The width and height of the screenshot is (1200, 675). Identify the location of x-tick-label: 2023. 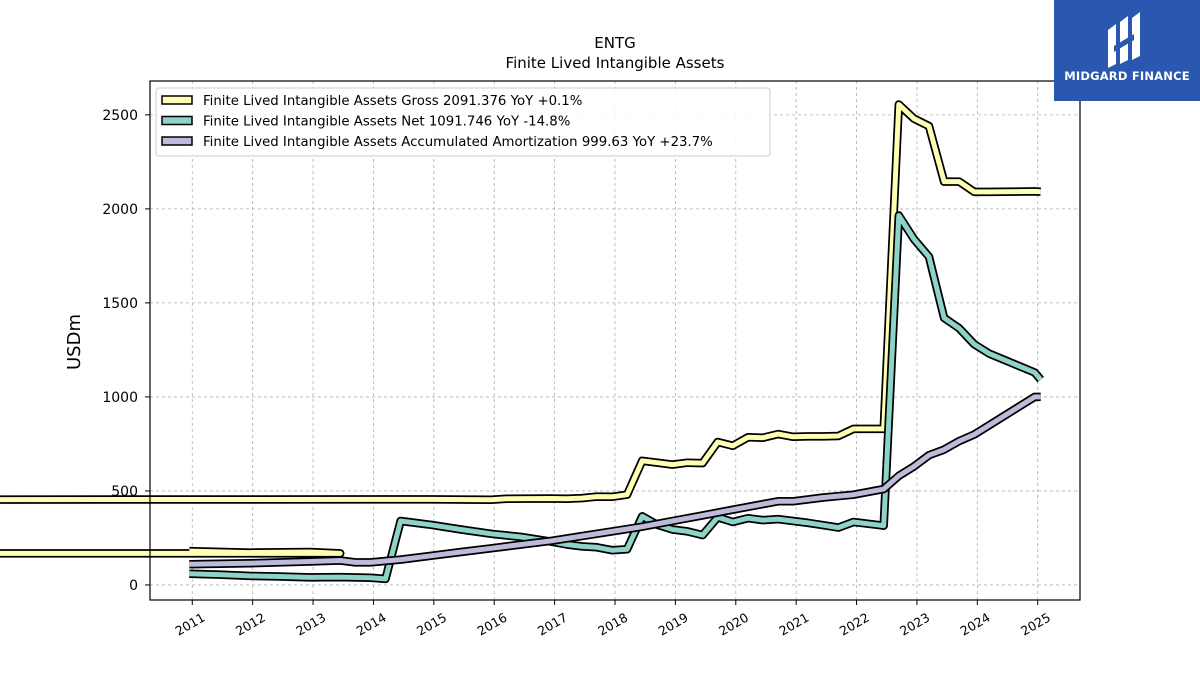
(914, 624).